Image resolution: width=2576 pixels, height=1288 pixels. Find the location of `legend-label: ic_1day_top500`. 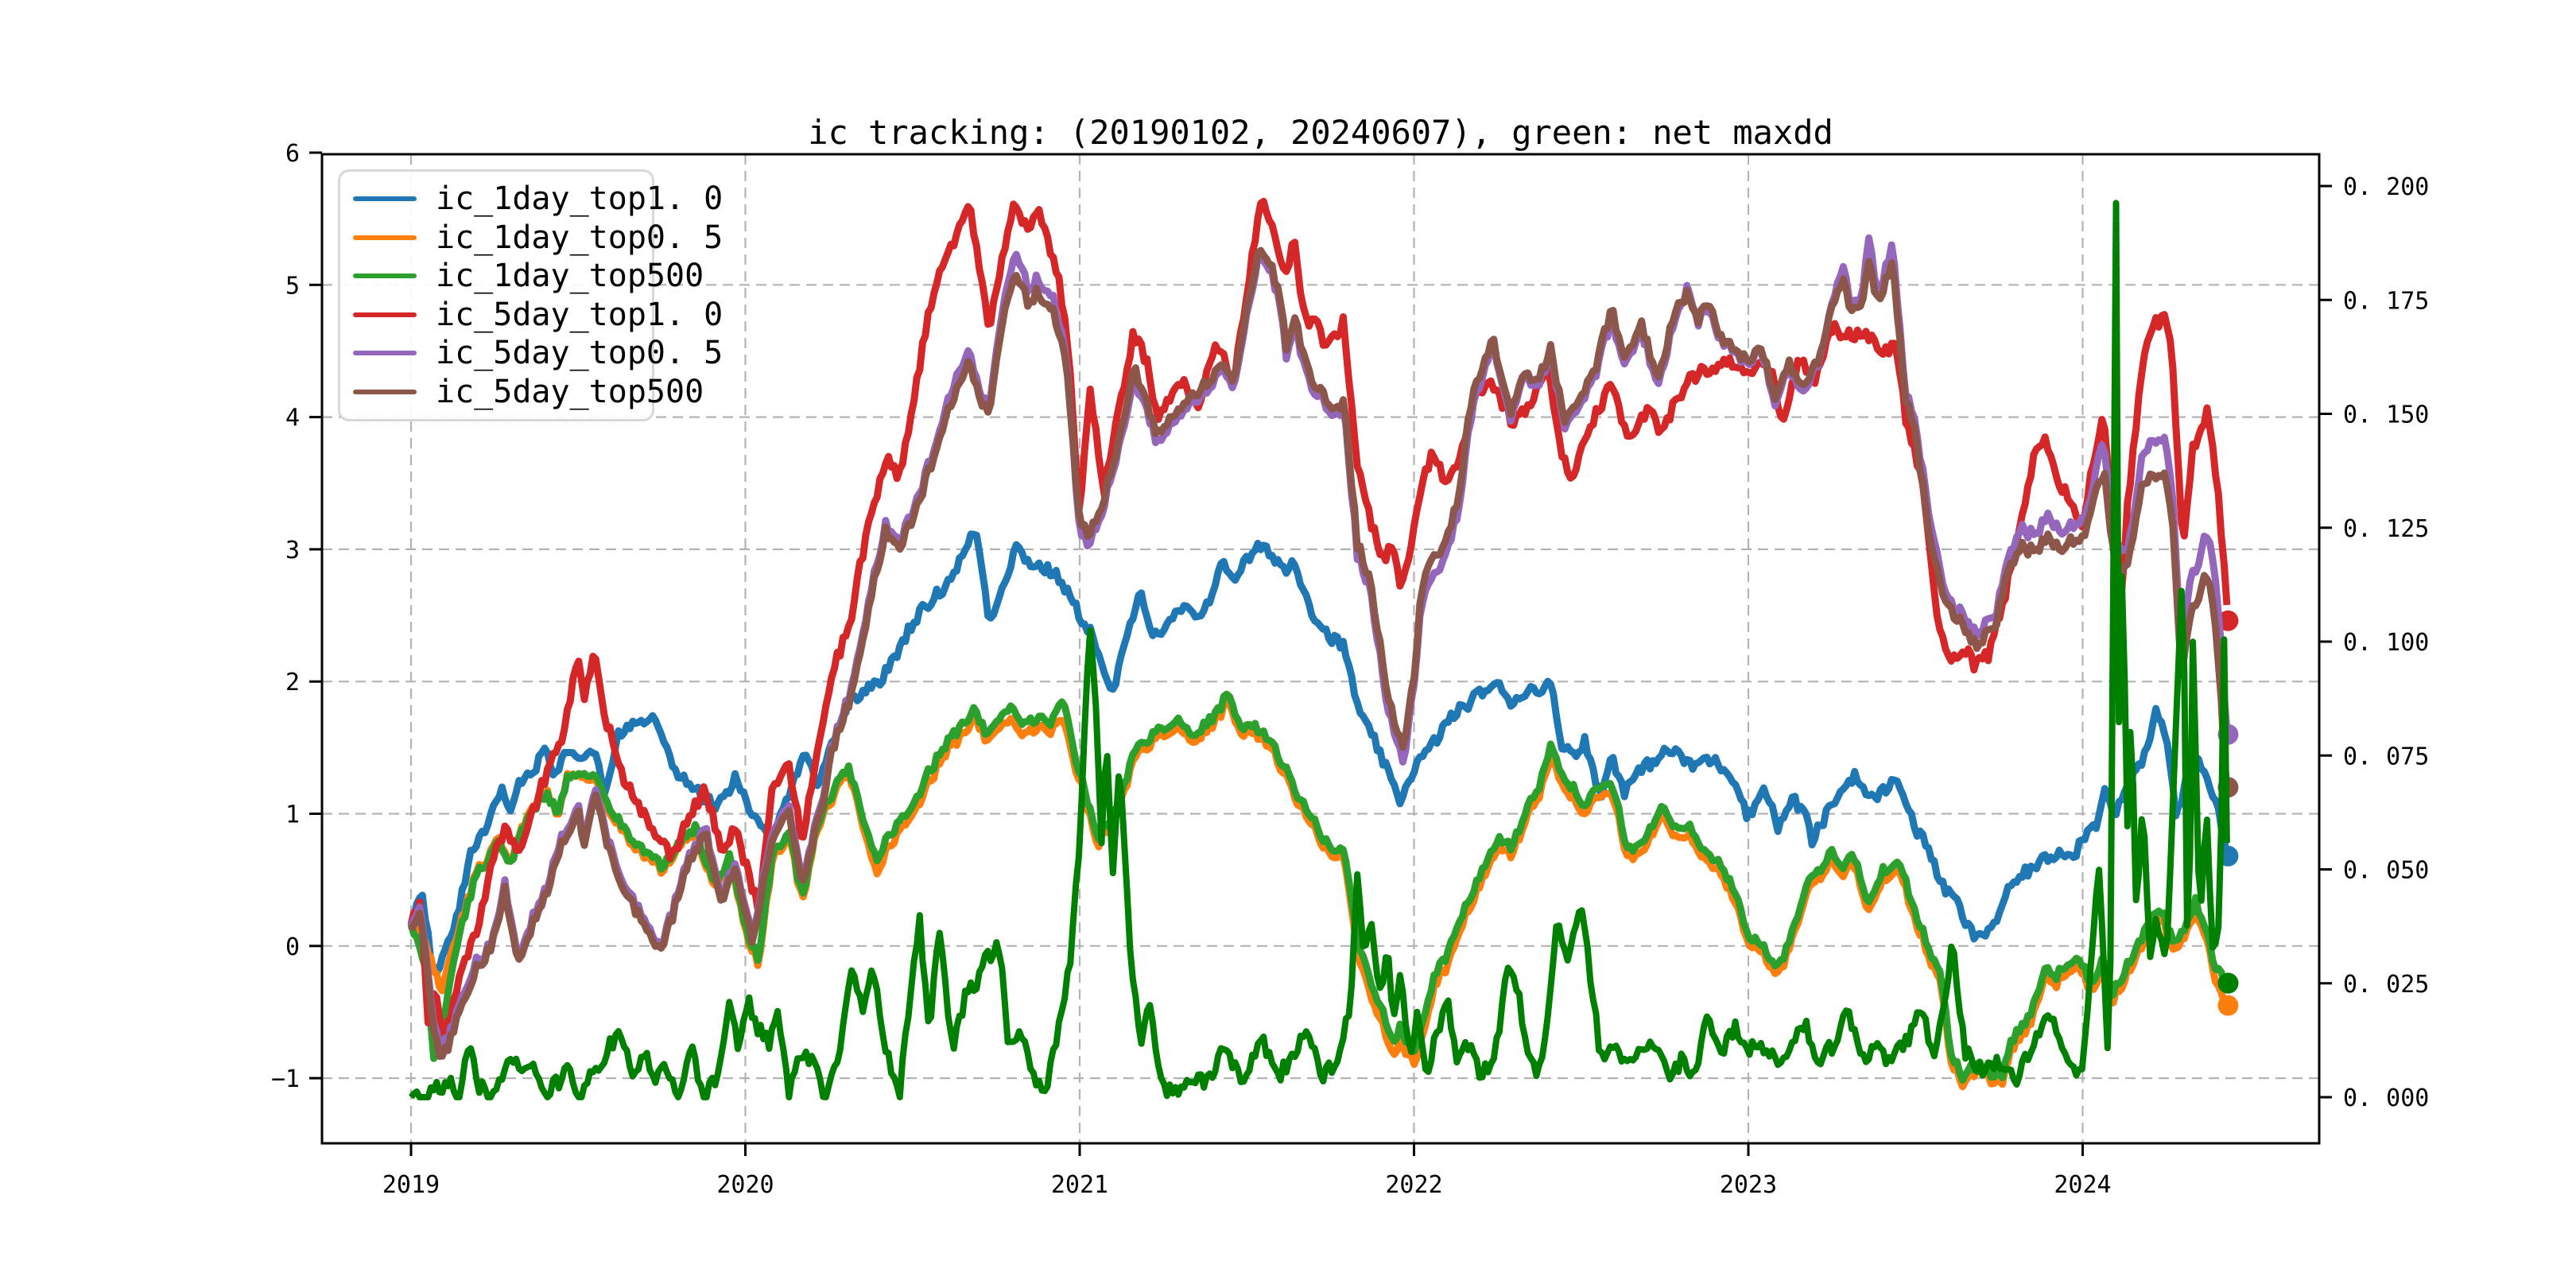

legend-label: ic_1day_top500 is located at coordinates (570, 276).